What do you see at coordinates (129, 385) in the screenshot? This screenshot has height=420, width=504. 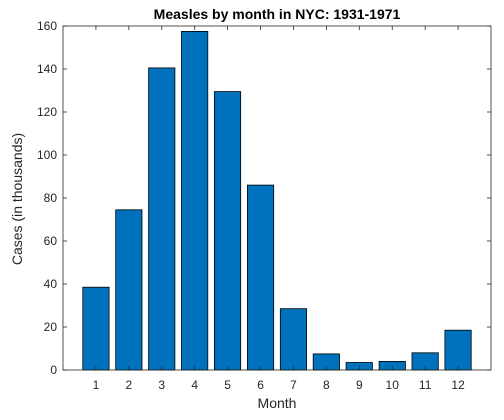 I see `x-tick-label-2: 2` at bounding box center [129, 385].